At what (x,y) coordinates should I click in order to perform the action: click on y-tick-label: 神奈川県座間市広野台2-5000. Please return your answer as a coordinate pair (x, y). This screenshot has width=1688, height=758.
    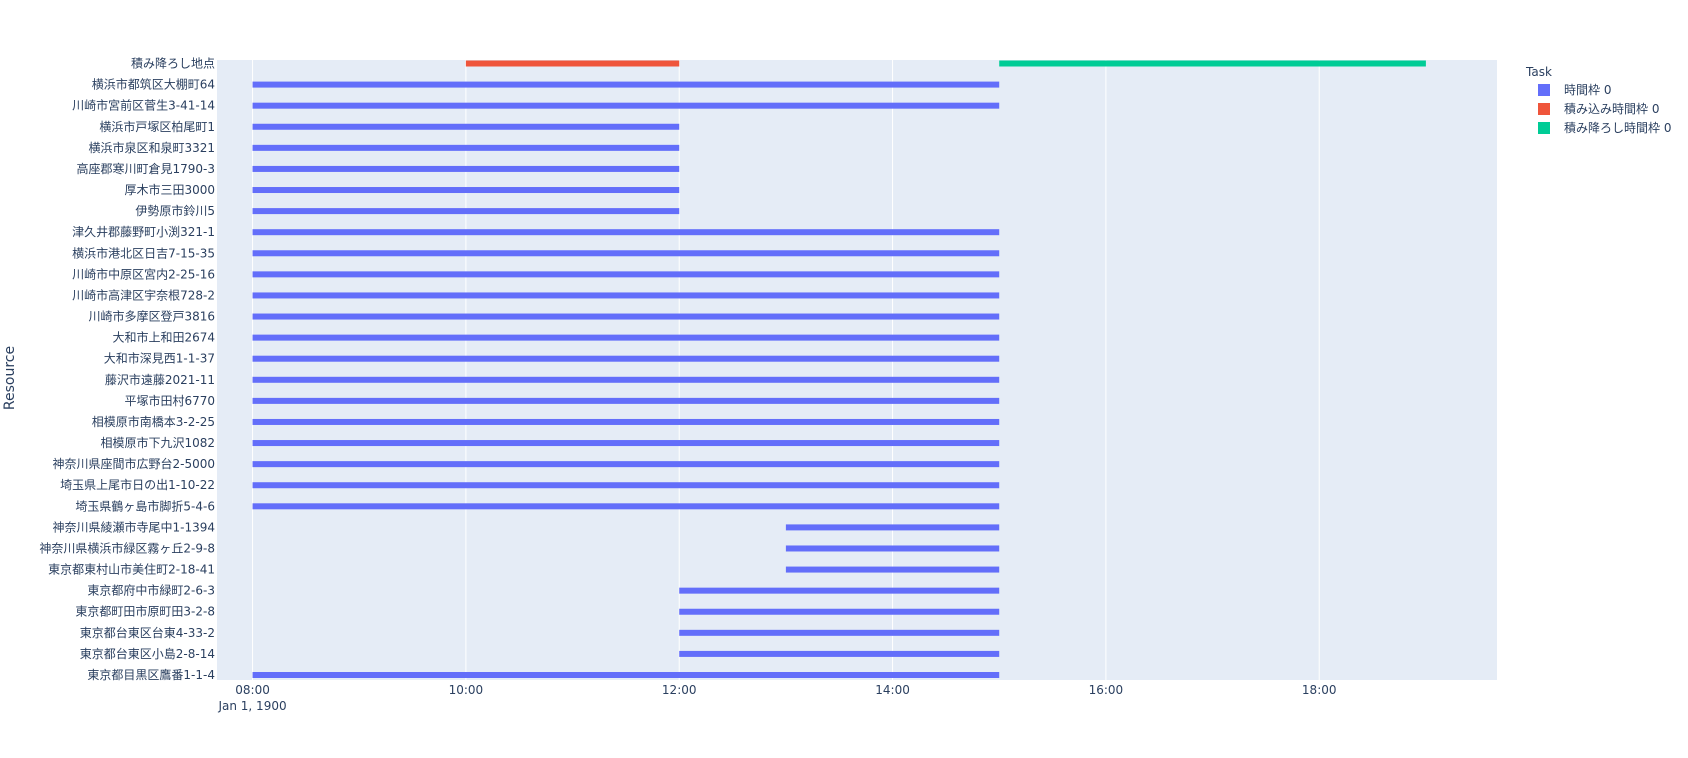
    Looking at the image, I should click on (133, 463).